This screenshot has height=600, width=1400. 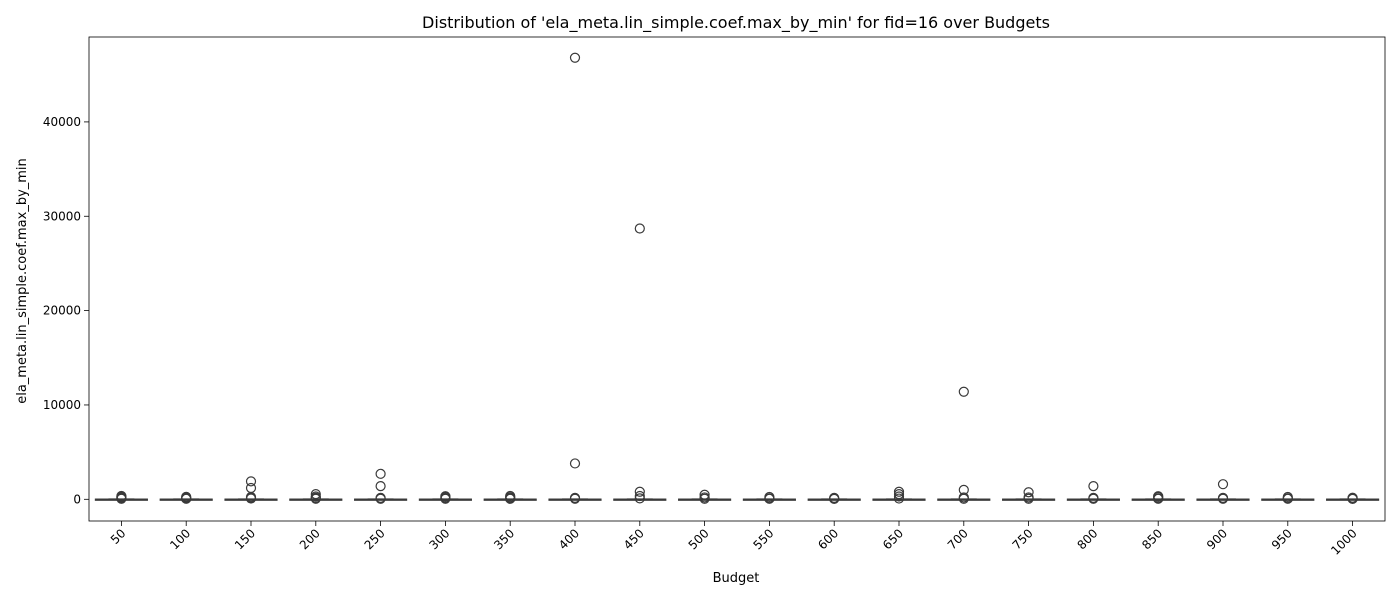 What do you see at coordinates (504, 539) in the screenshot?
I see `x-tick-label: 350` at bounding box center [504, 539].